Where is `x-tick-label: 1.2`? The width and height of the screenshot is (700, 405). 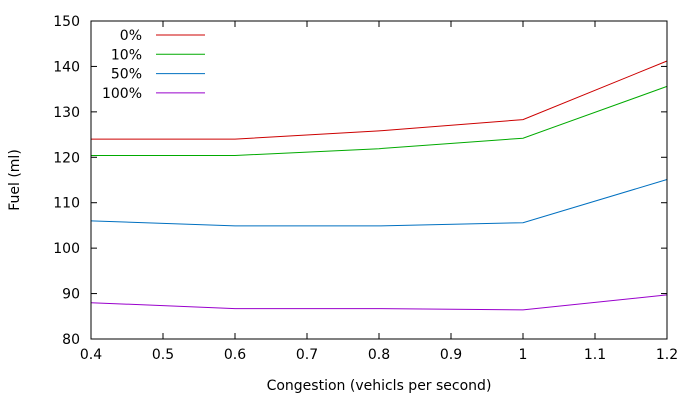 x-tick-label: 1.2 is located at coordinates (667, 355).